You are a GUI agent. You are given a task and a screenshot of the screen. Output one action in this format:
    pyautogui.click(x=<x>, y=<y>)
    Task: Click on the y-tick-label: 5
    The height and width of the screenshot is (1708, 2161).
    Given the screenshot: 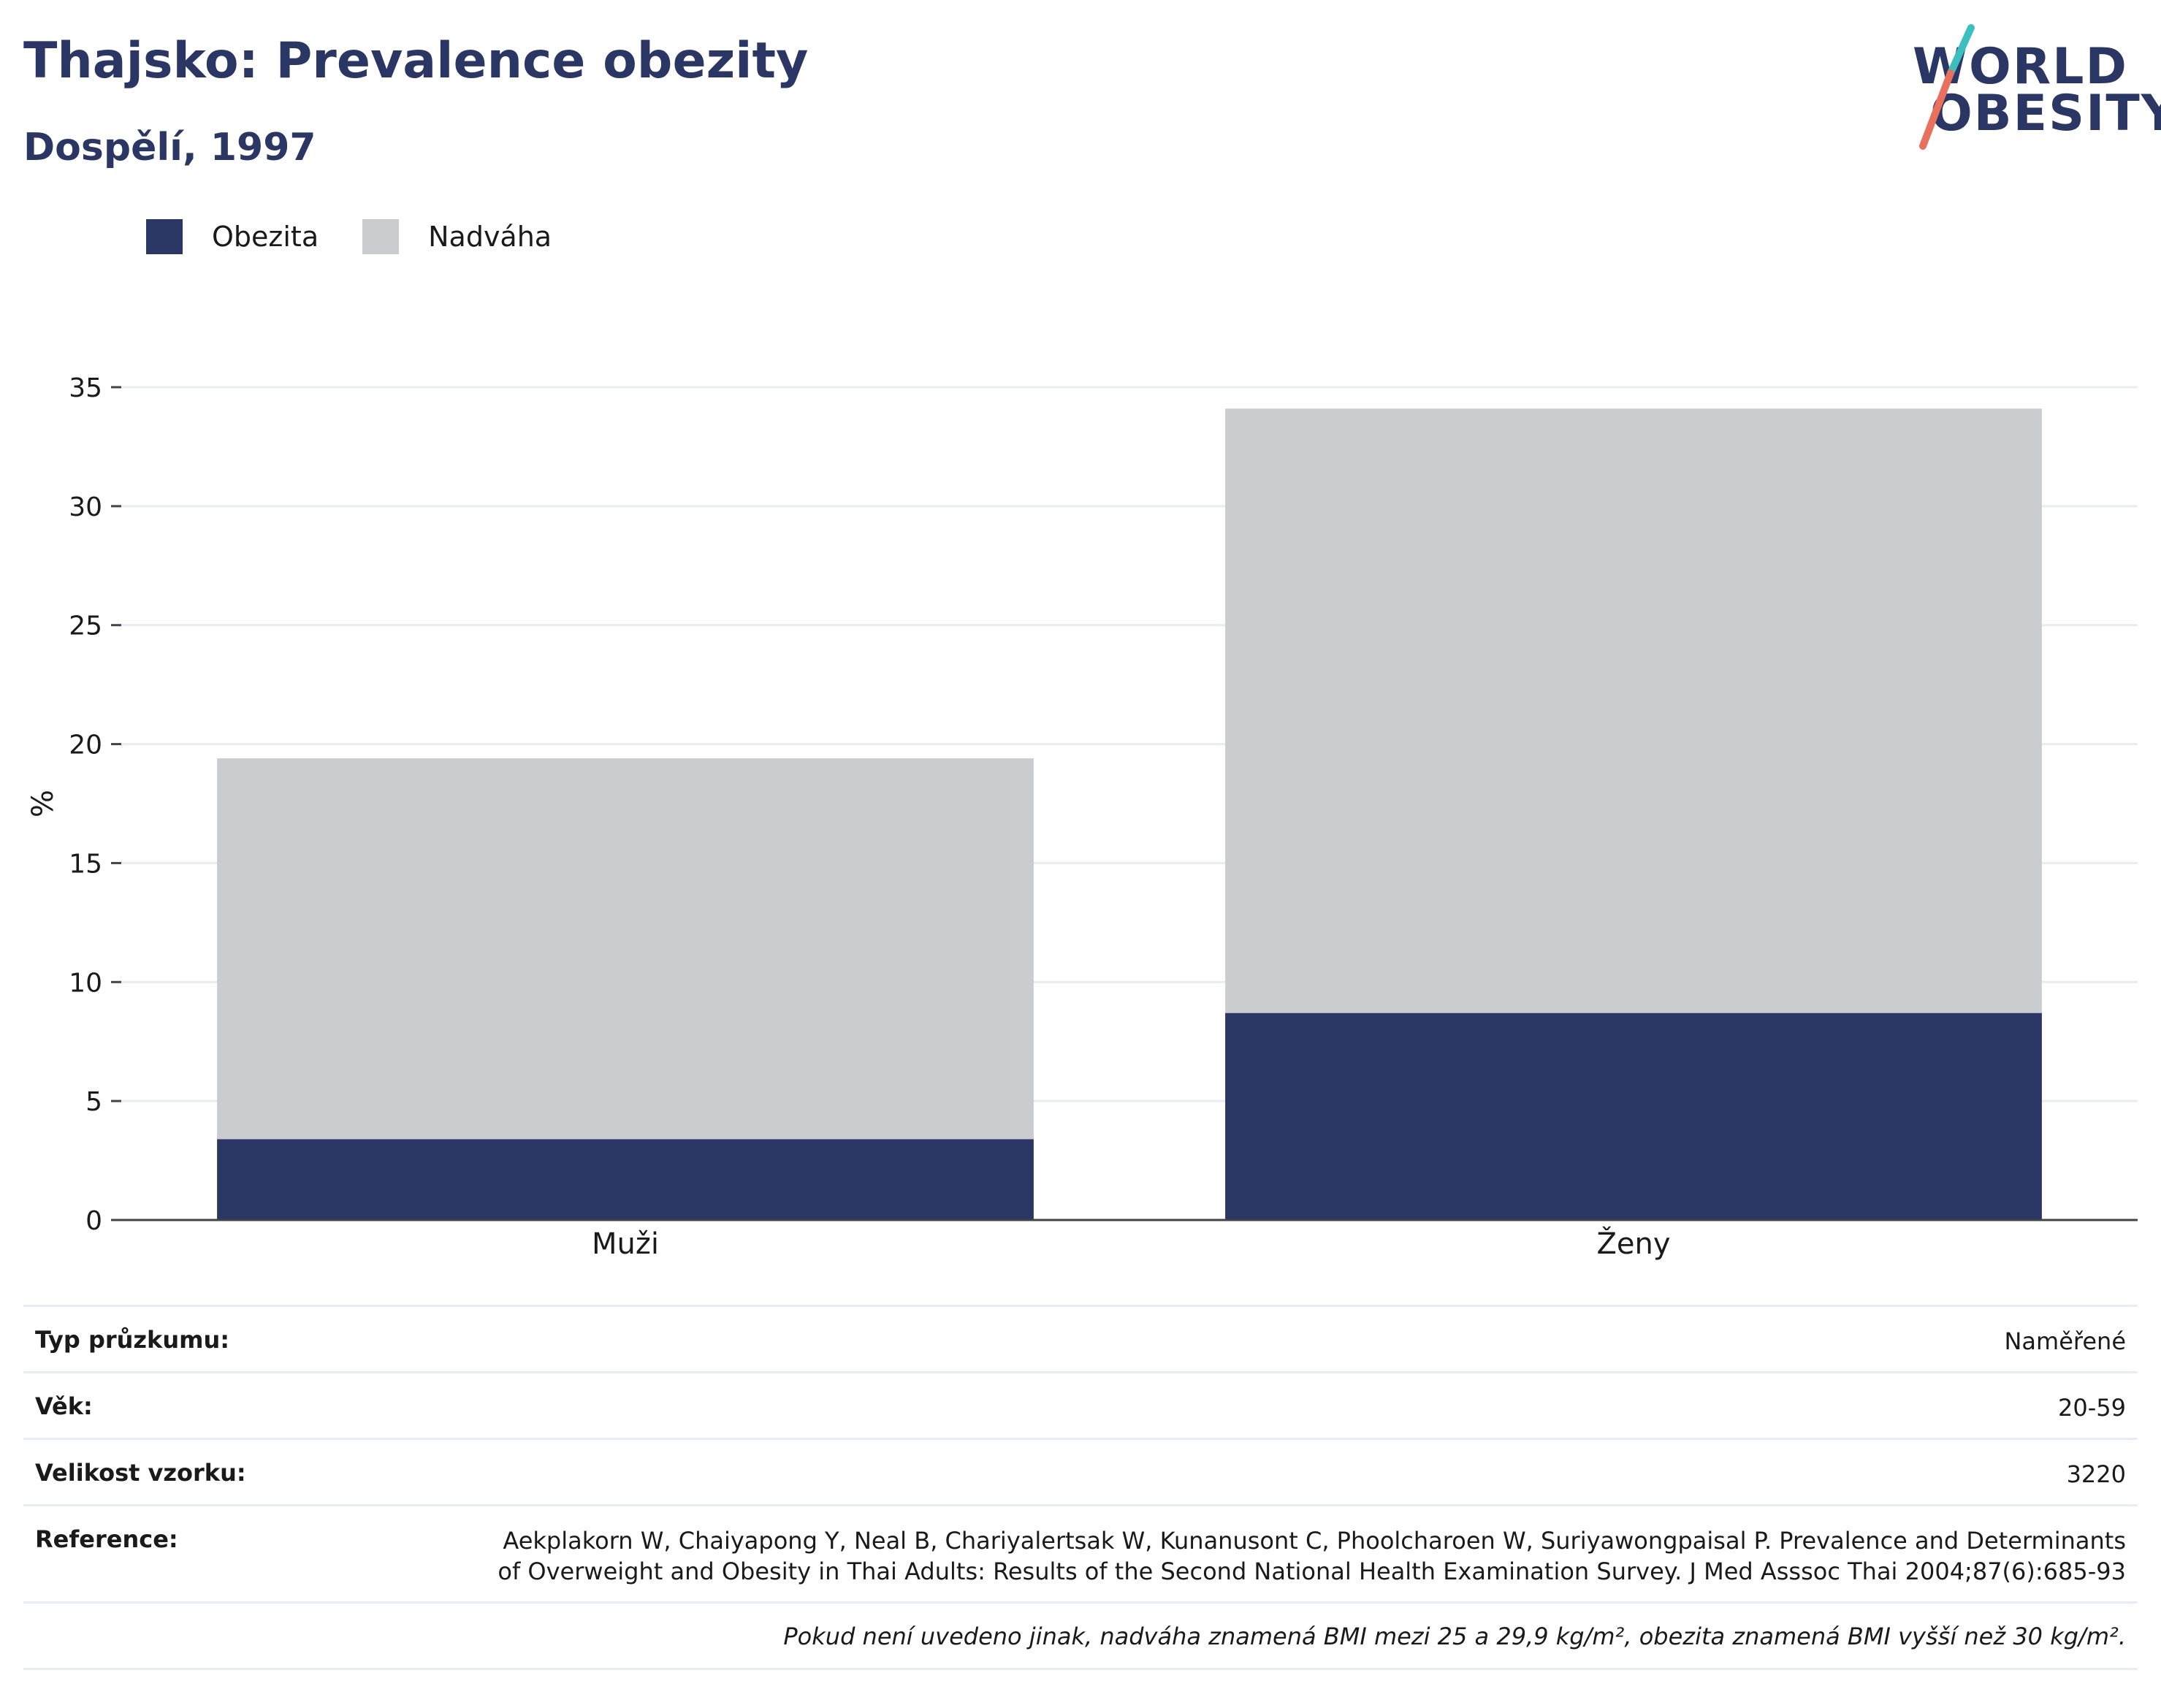 What is the action you would take?
    pyautogui.click(x=94, y=1102)
    